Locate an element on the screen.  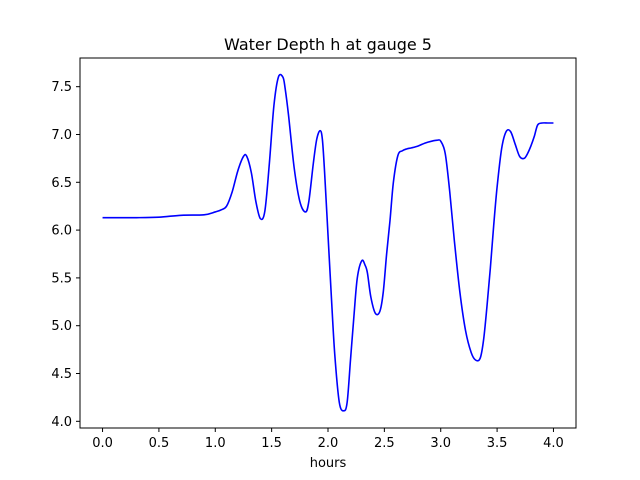
x-tick-label: 3.0 is located at coordinates (440, 443).